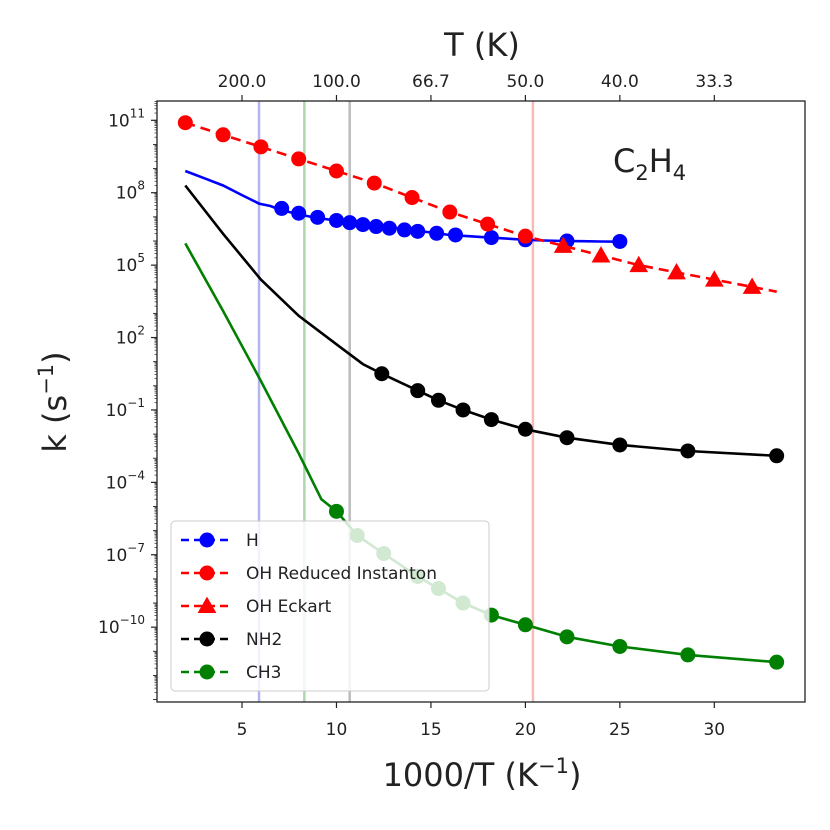 The image size is (830, 830). Describe the element at coordinates (475, 86) in the screenshot. I see `top-axis-ticks: 200.0 100.0 66.7 50.0 40.0 33.3` at that location.